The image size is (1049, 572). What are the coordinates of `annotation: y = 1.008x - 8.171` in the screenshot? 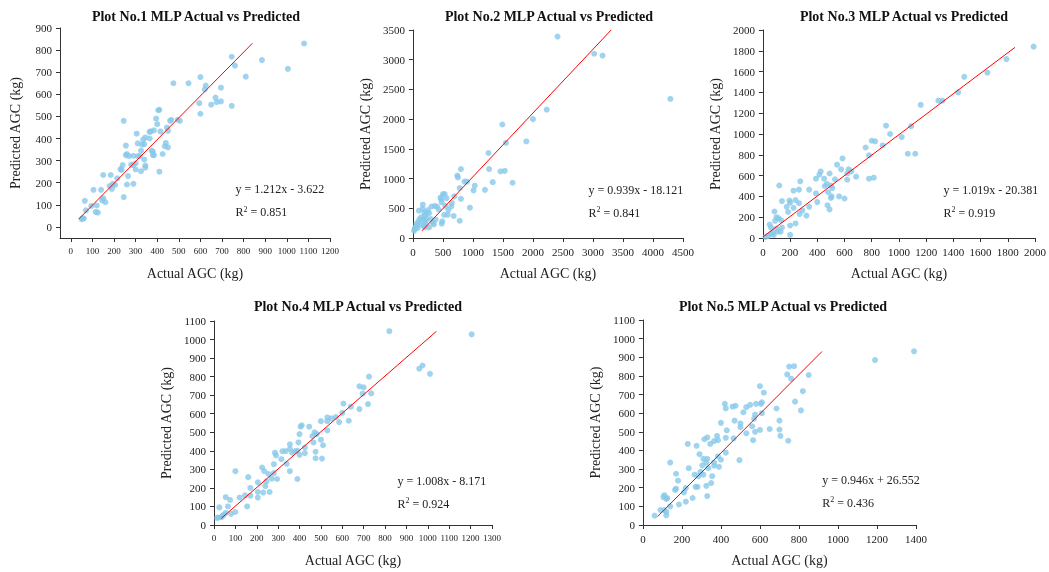 It's located at (442, 480).